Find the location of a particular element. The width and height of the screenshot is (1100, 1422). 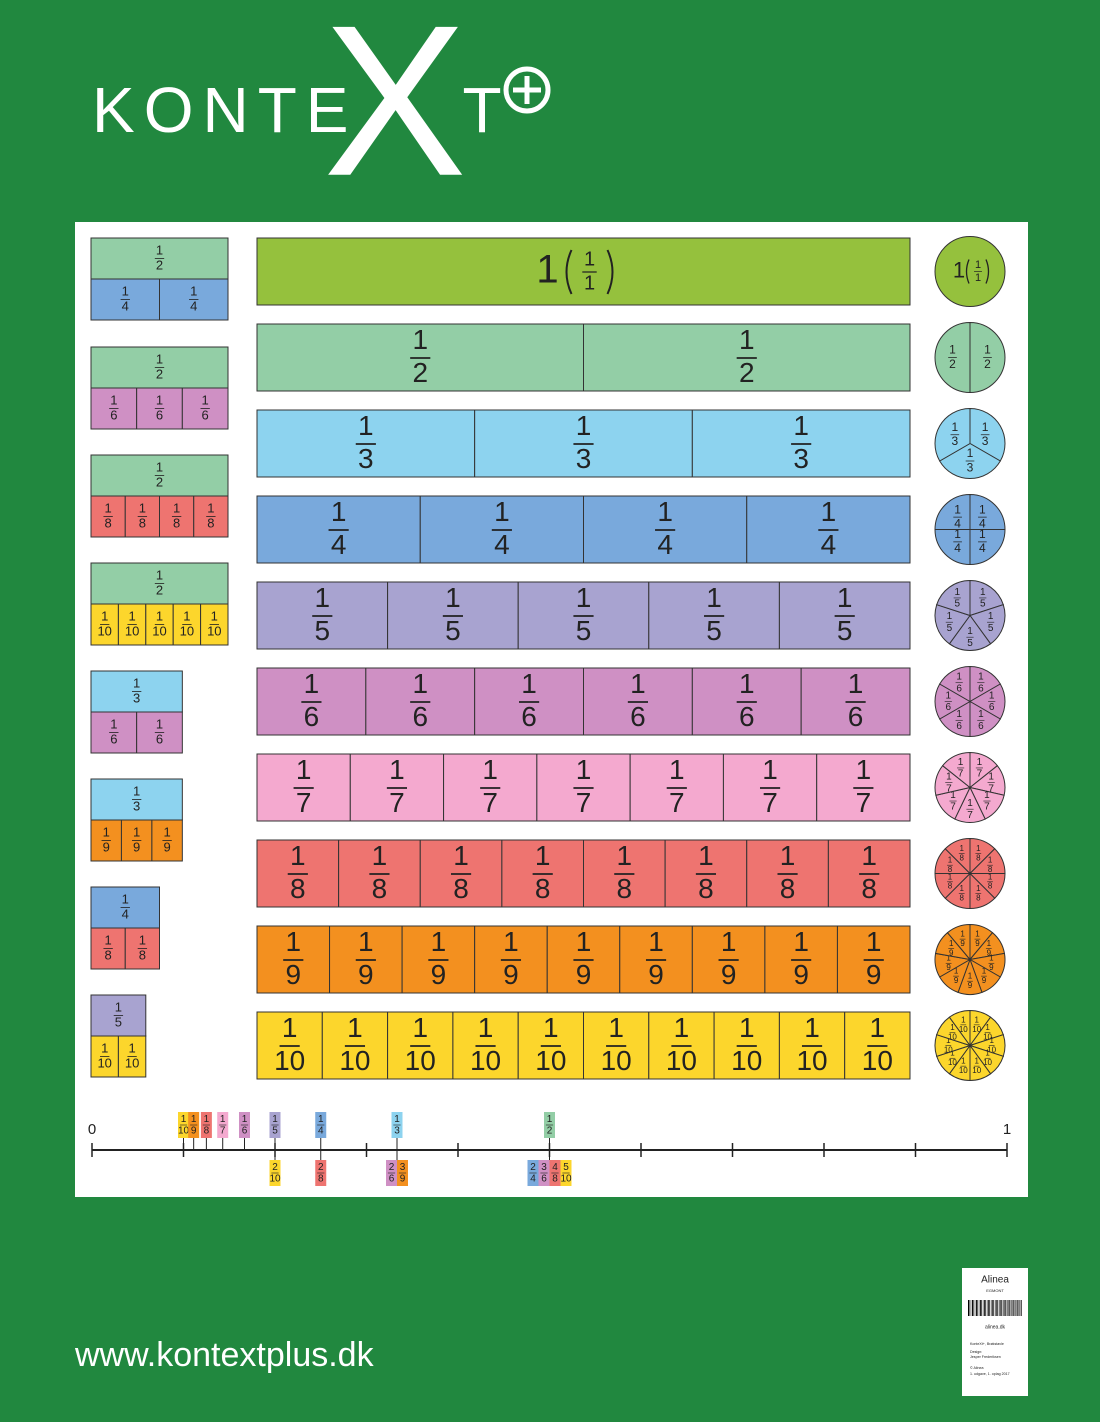

barcode is located at coordinates (995, 1308).